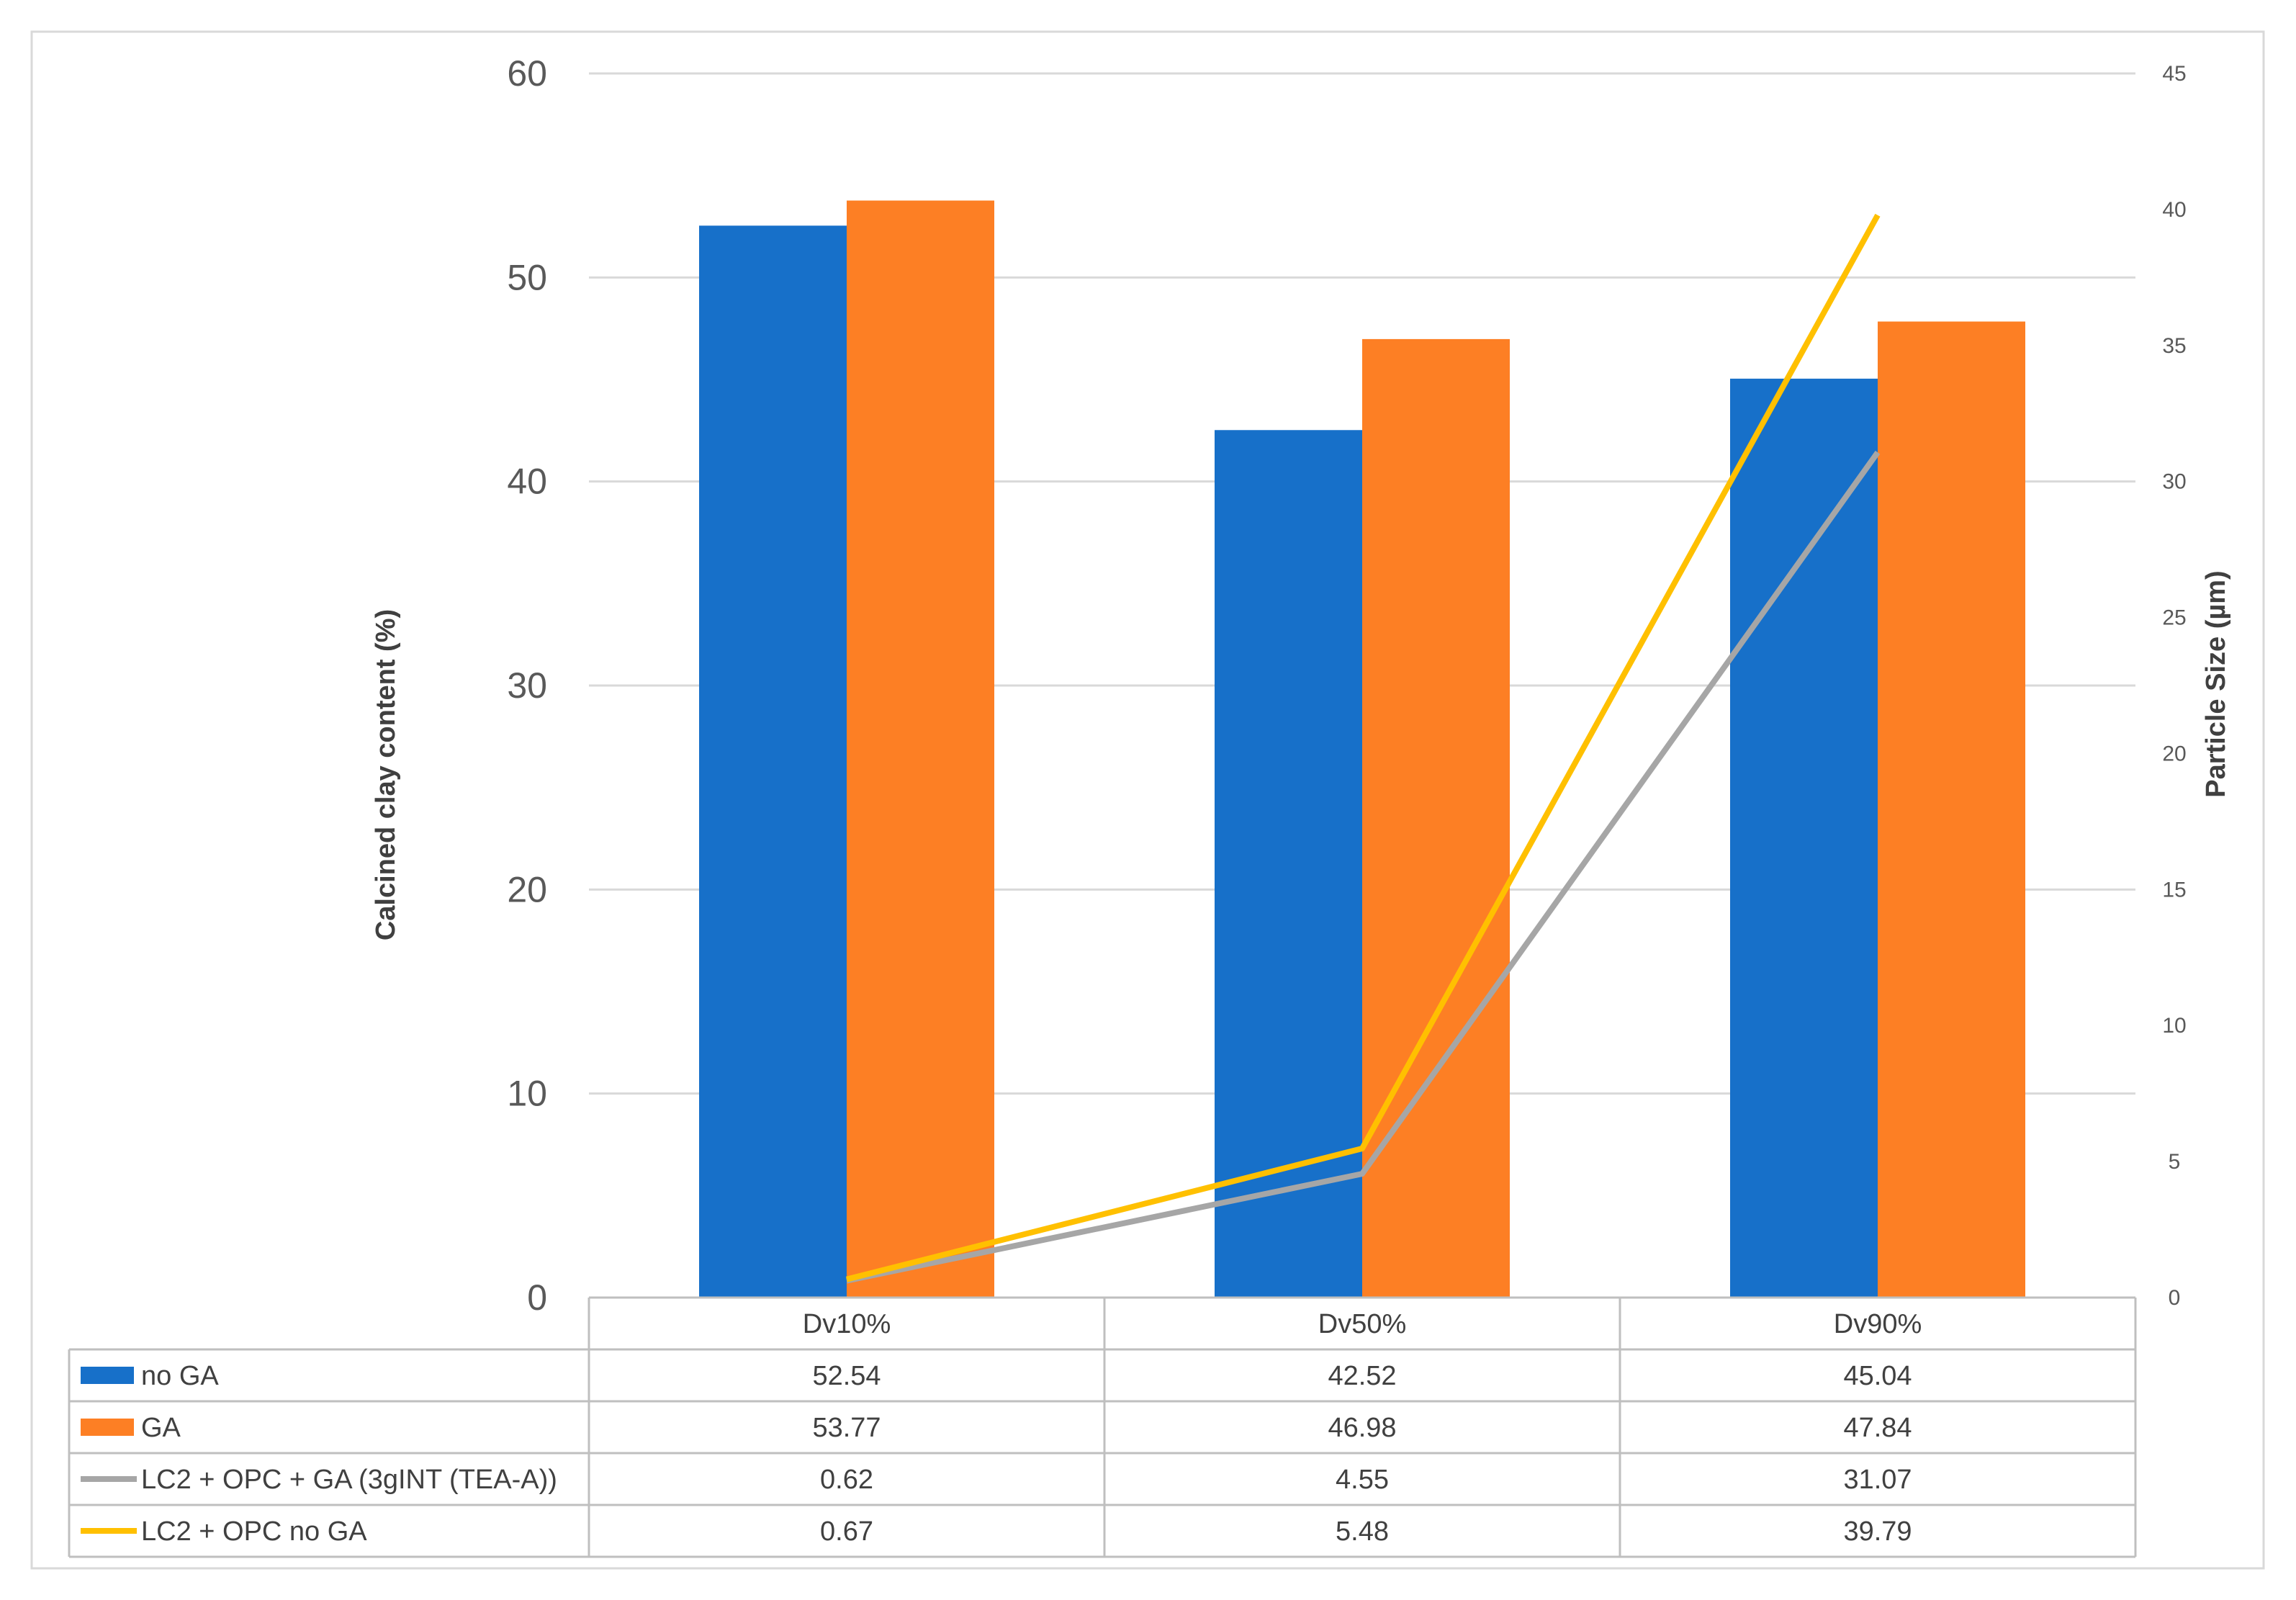 The image size is (2296, 1600). Describe the element at coordinates (1878, 1324) in the screenshot. I see `category-label: Dv90%` at that location.